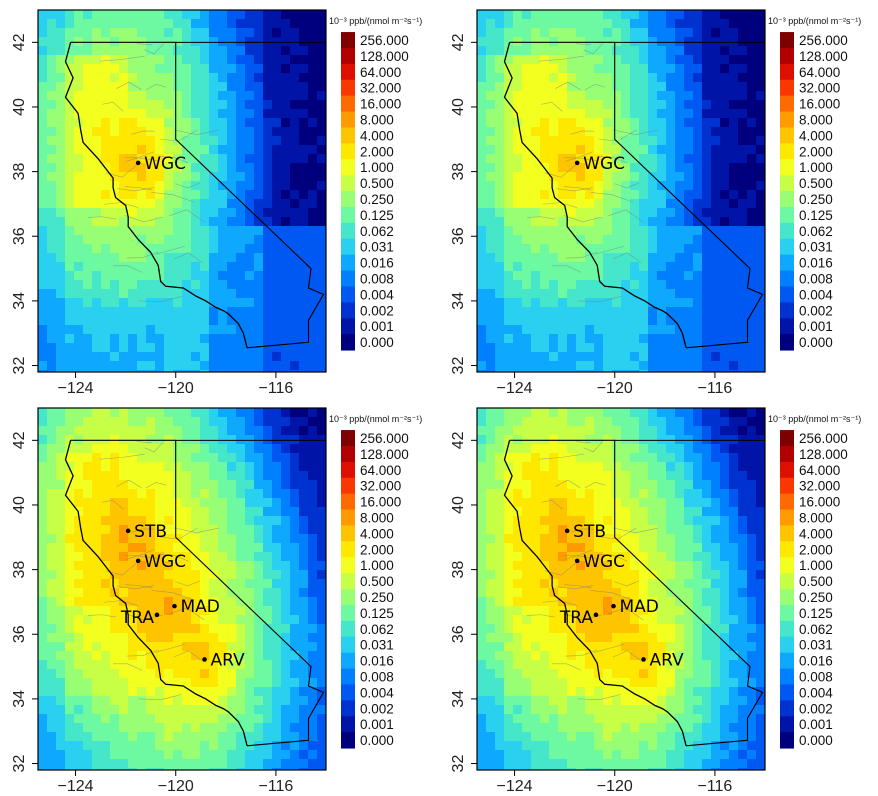 This screenshot has height=796, width=878. I want to click on colorbar-label: 64.000, so click(819, 72).